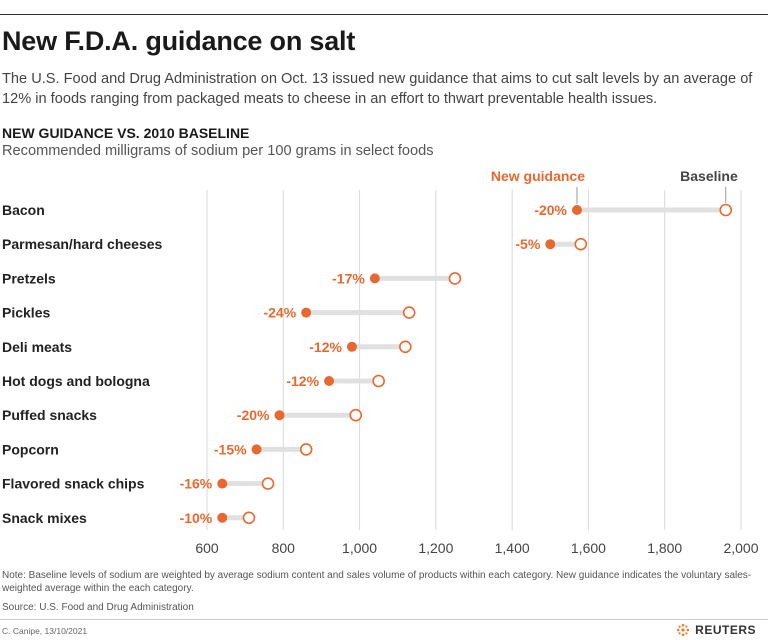 The width and height of the screenshot is (768, 640). I want to click on category-label: Parmesan/hard cheeses, so click(82, 244).